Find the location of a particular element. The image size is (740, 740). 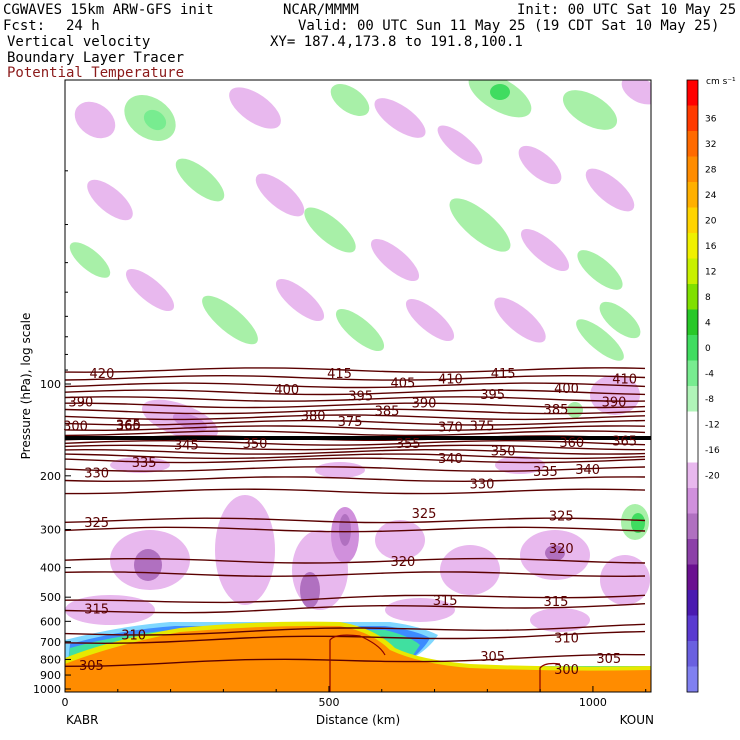

colorbar-label: 32 is located at coordinates (710, 145).